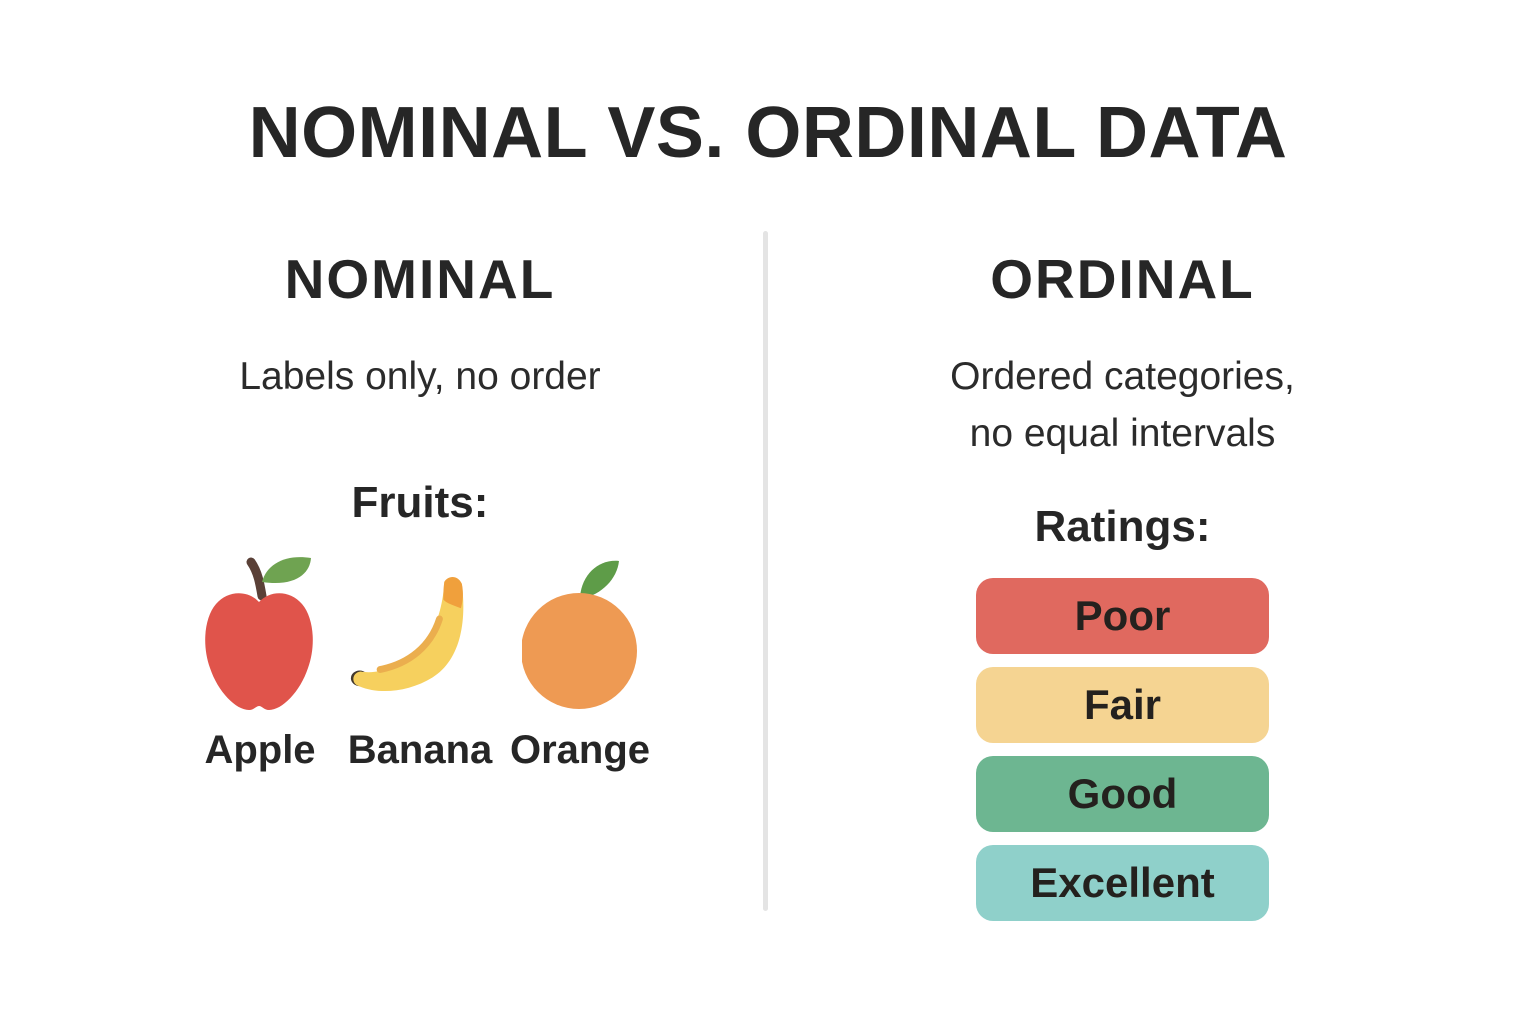  I want to click on fruit-item-banana: Banana, so click(420, 661).